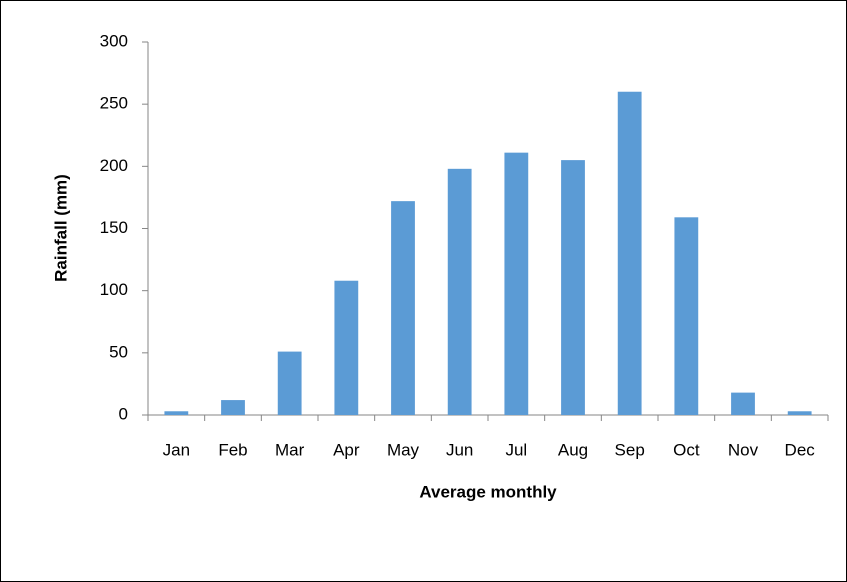 This screenshot has height=582, width=847. I want to click on y-tick-label: 300, so click(114, 40).